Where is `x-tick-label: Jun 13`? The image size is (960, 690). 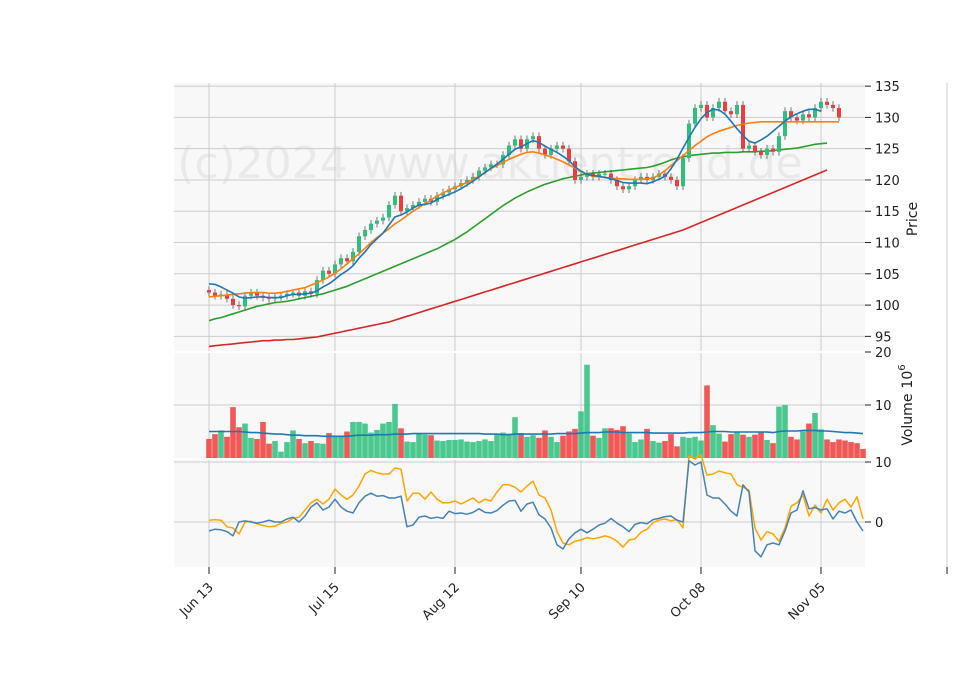 x-tick-label: Jun 13 is located at coordinates (197, 600).